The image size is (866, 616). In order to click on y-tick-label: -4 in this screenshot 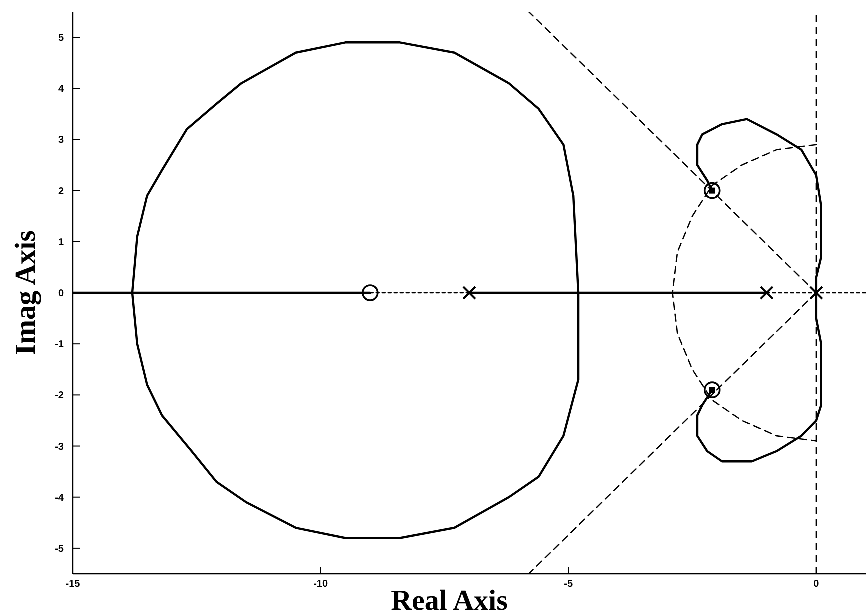, I will do `click(59, 498)`.